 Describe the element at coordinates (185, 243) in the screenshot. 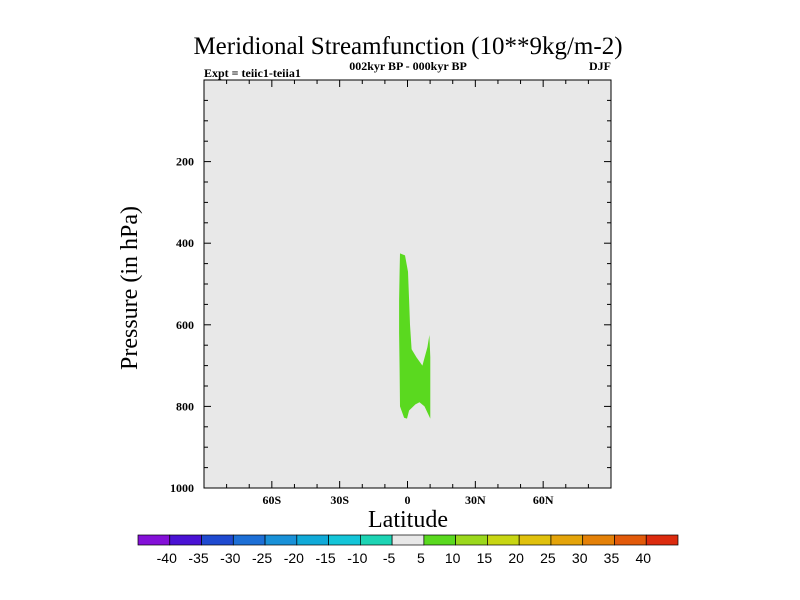

I see `y-tick-label: 400` at that location.